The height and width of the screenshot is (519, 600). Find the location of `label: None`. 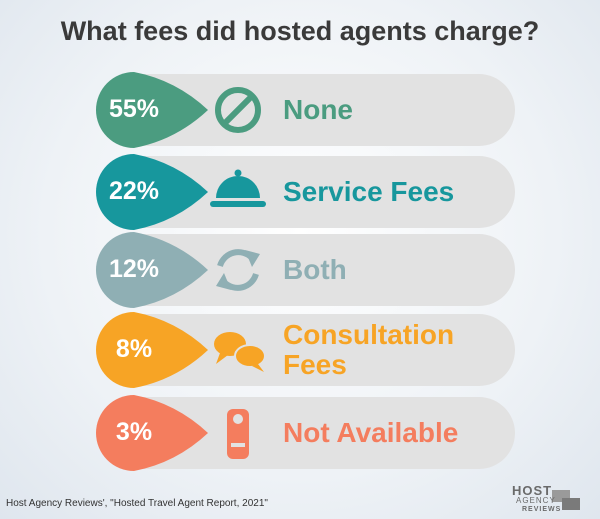

label: None is located at coordinates (318, 109).